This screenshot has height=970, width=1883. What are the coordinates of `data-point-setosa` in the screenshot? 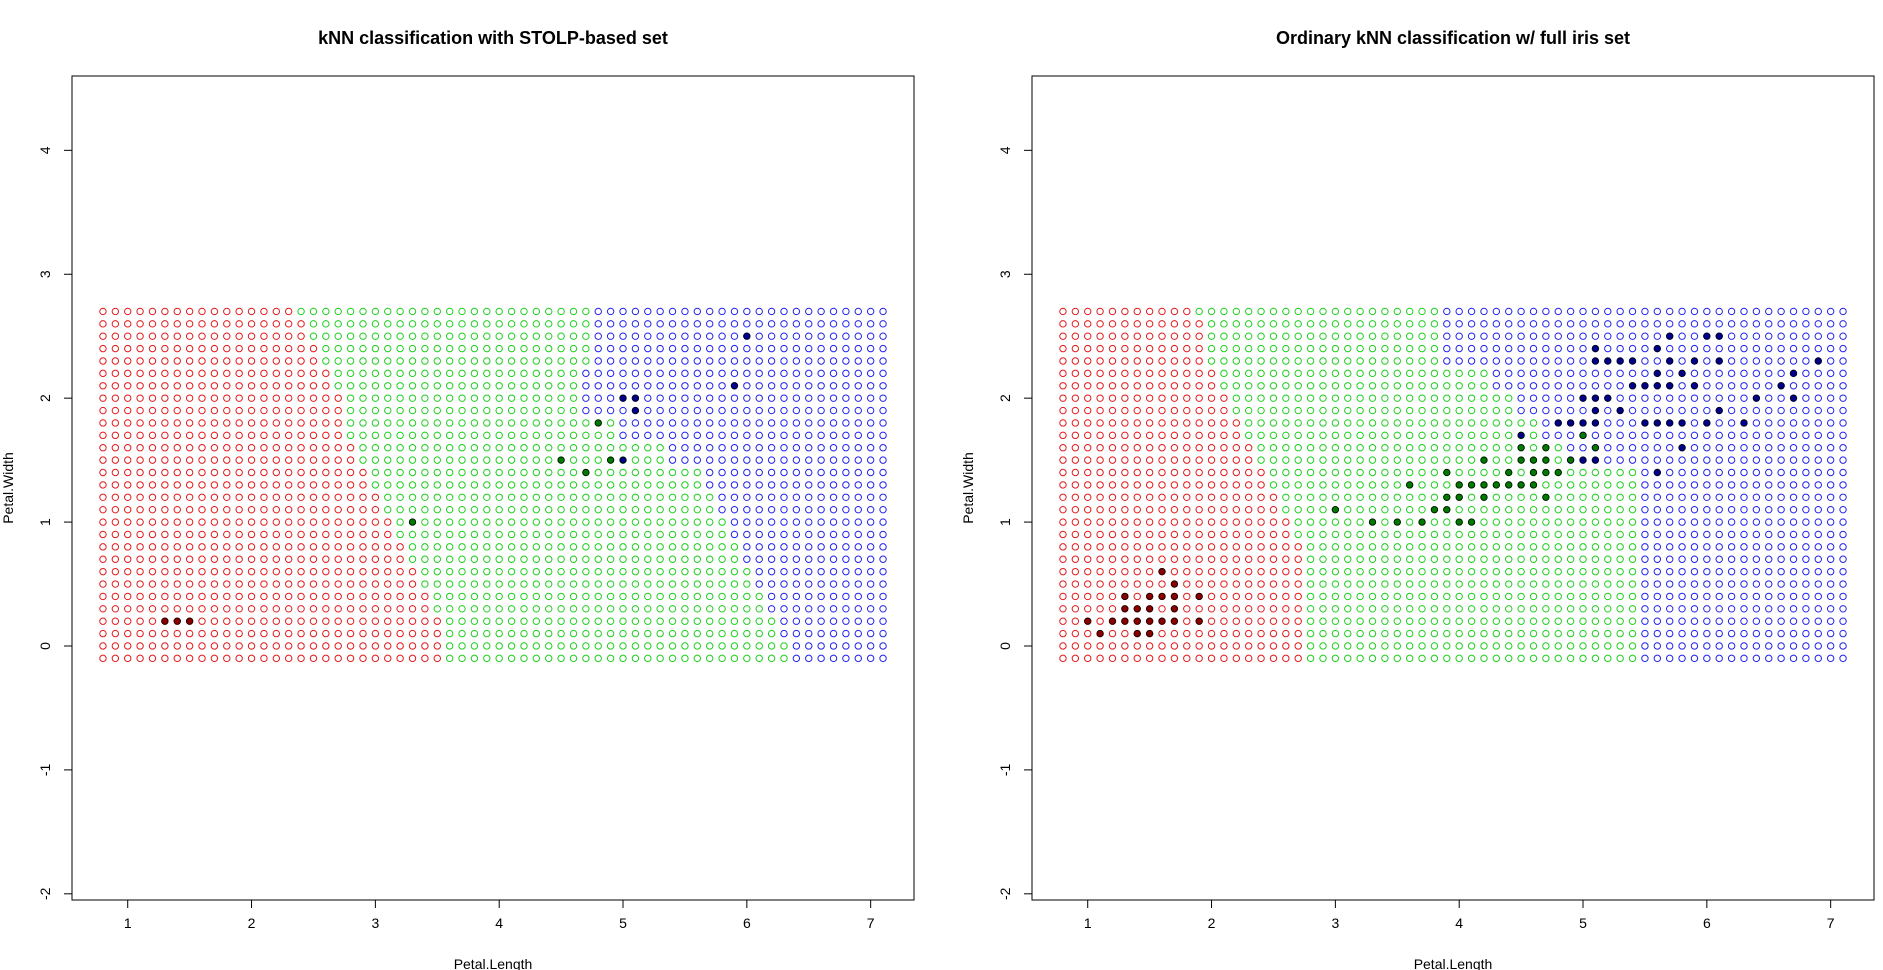 It's located at (1125, 609).